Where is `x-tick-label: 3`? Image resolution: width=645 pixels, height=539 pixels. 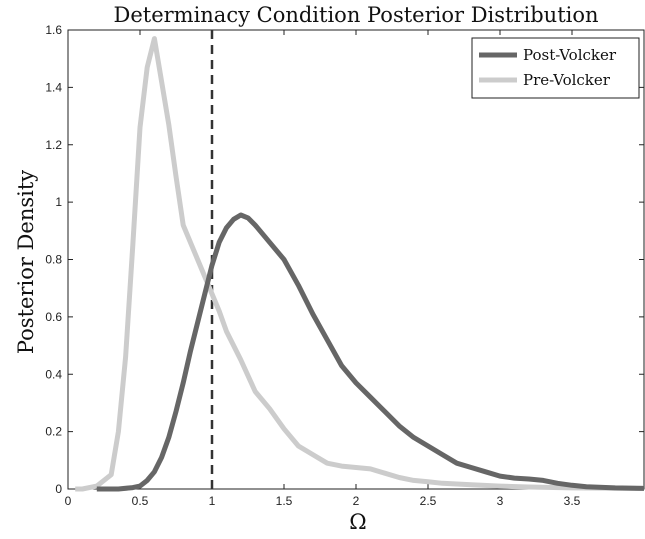 x-tick-label: 3 is located at coordinates (500, 501).